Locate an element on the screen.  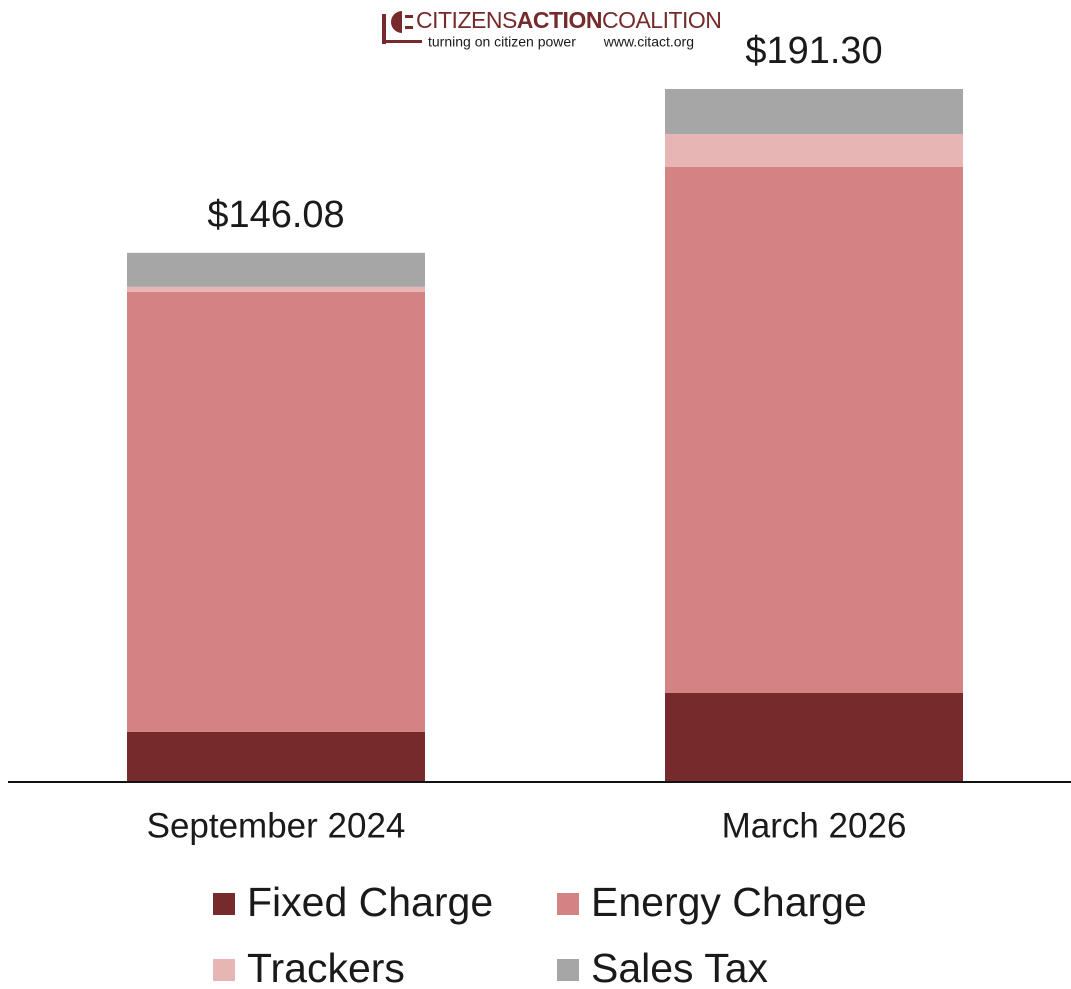
total-label: $146.08 is located at coordinates (275, 215).